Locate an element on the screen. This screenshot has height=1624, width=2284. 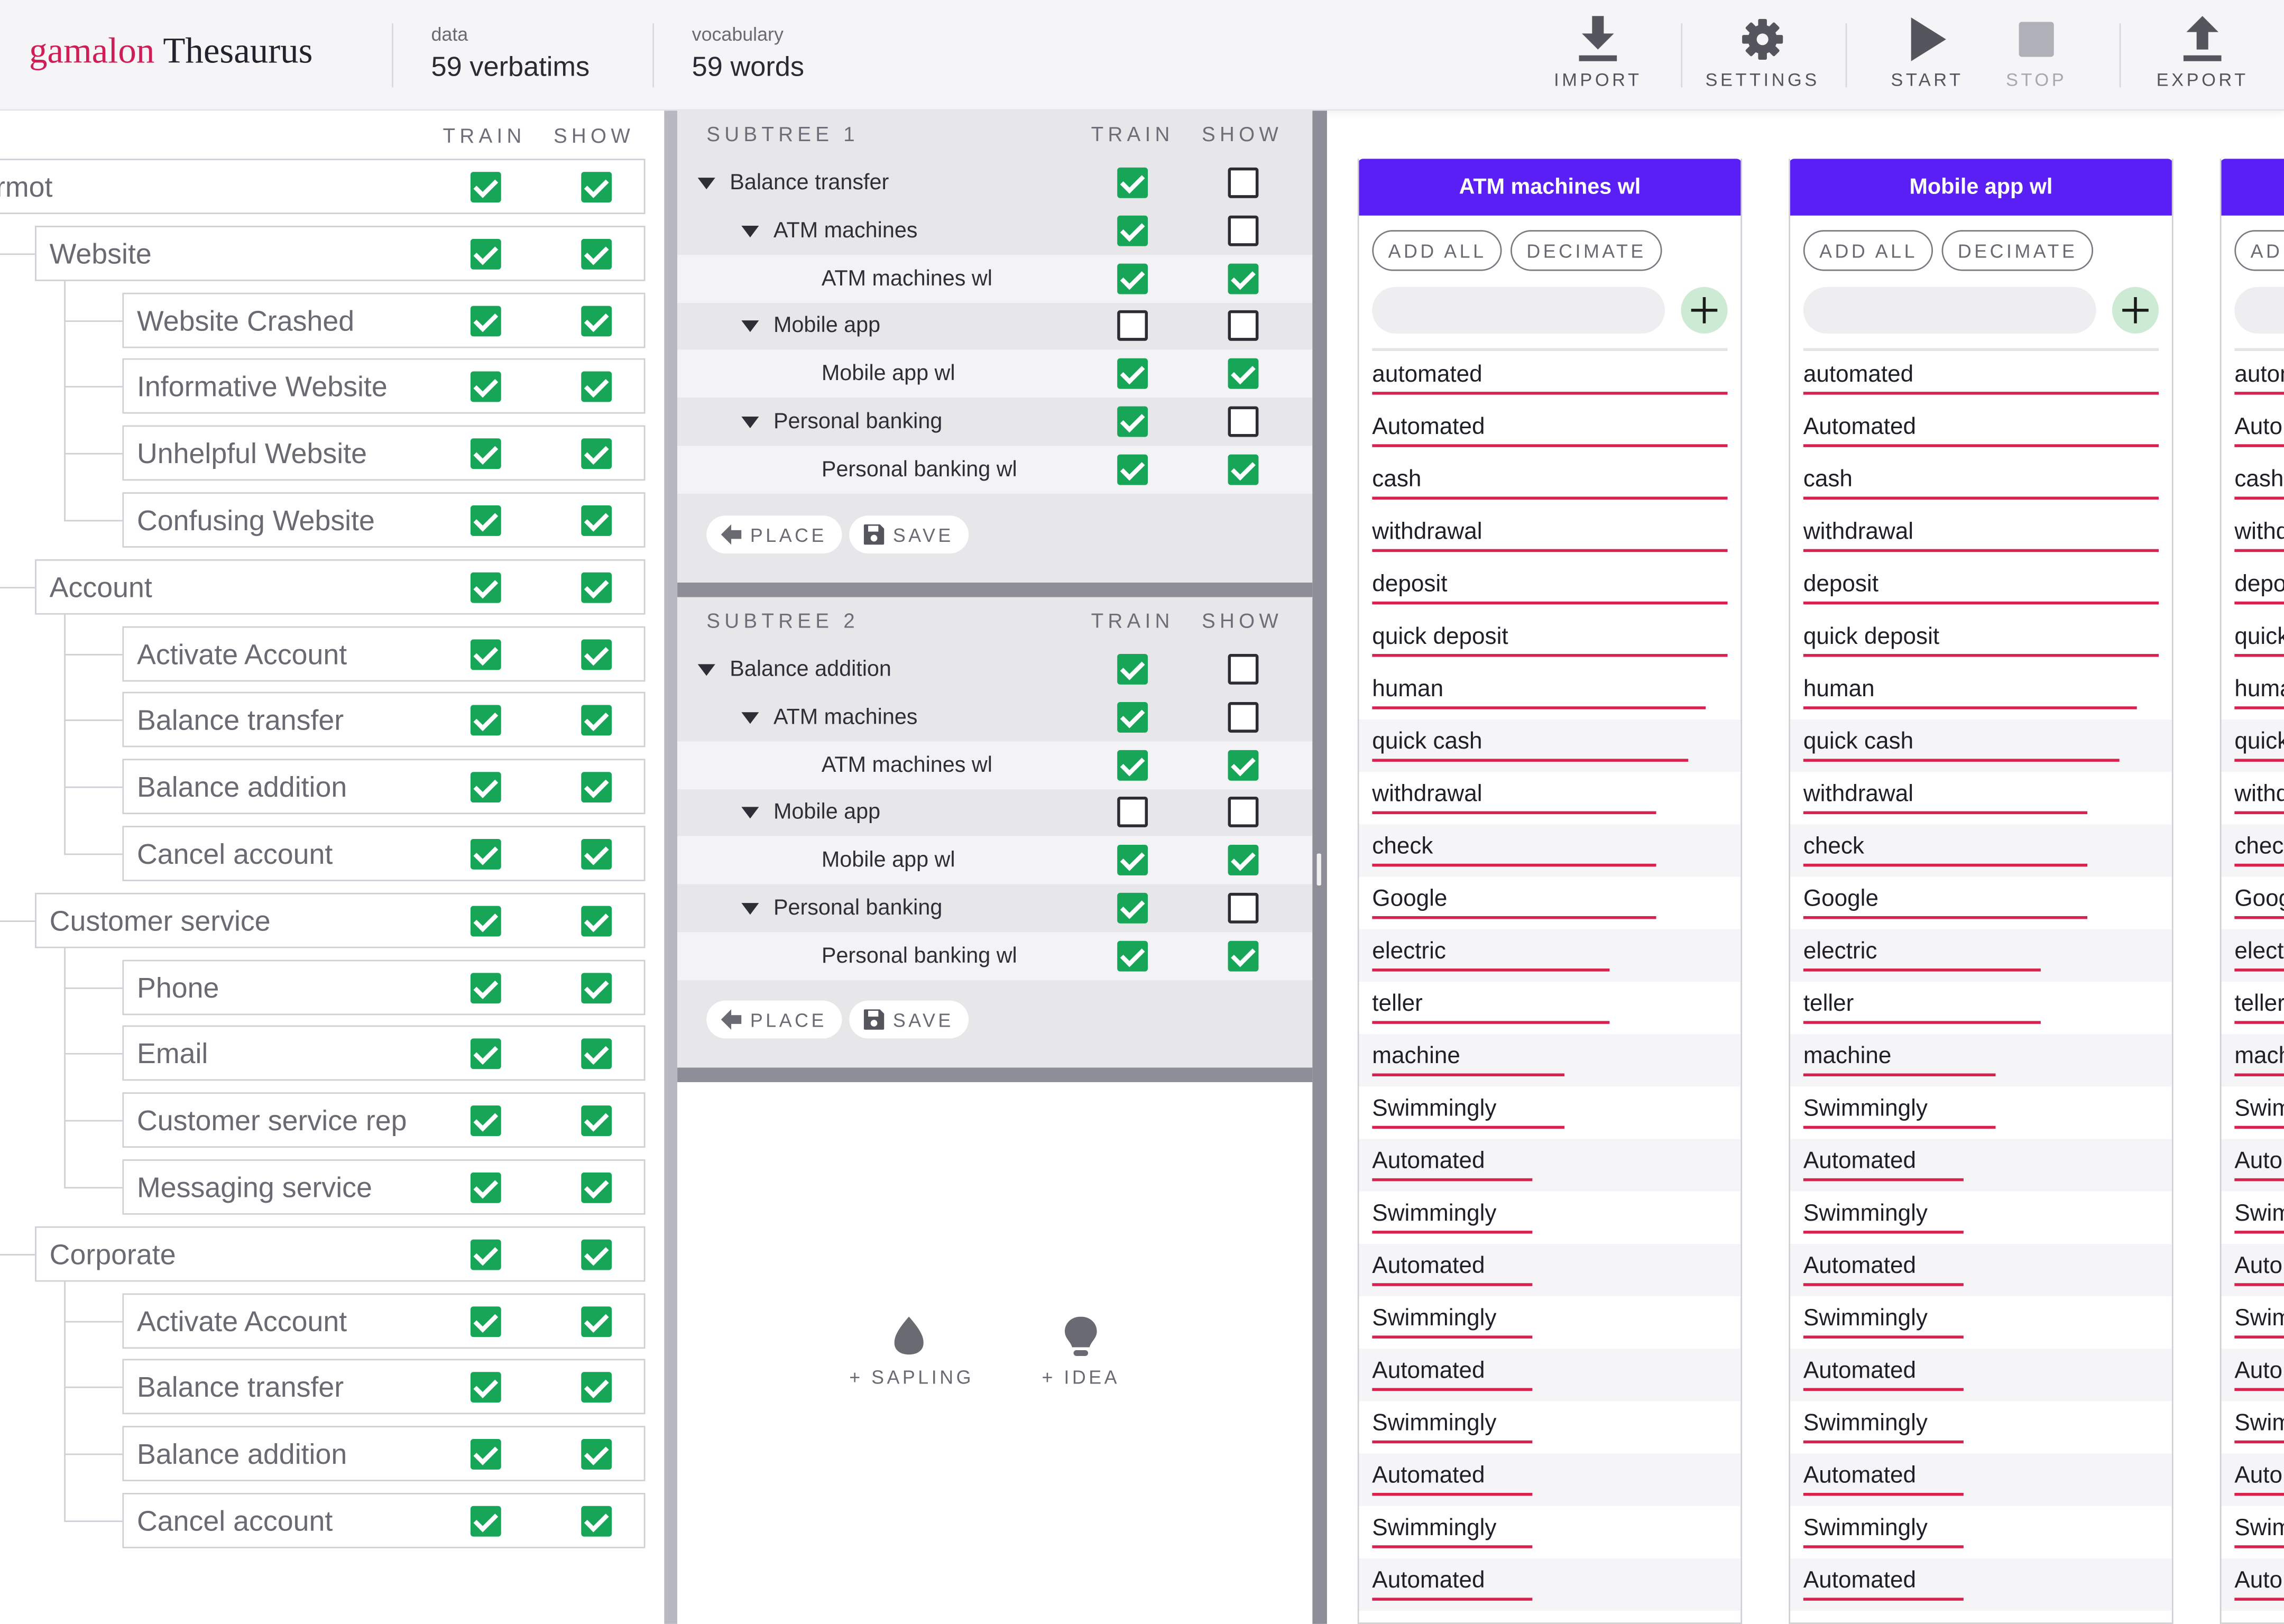
resize-grip-icon is located at coordinates (1318, 869).